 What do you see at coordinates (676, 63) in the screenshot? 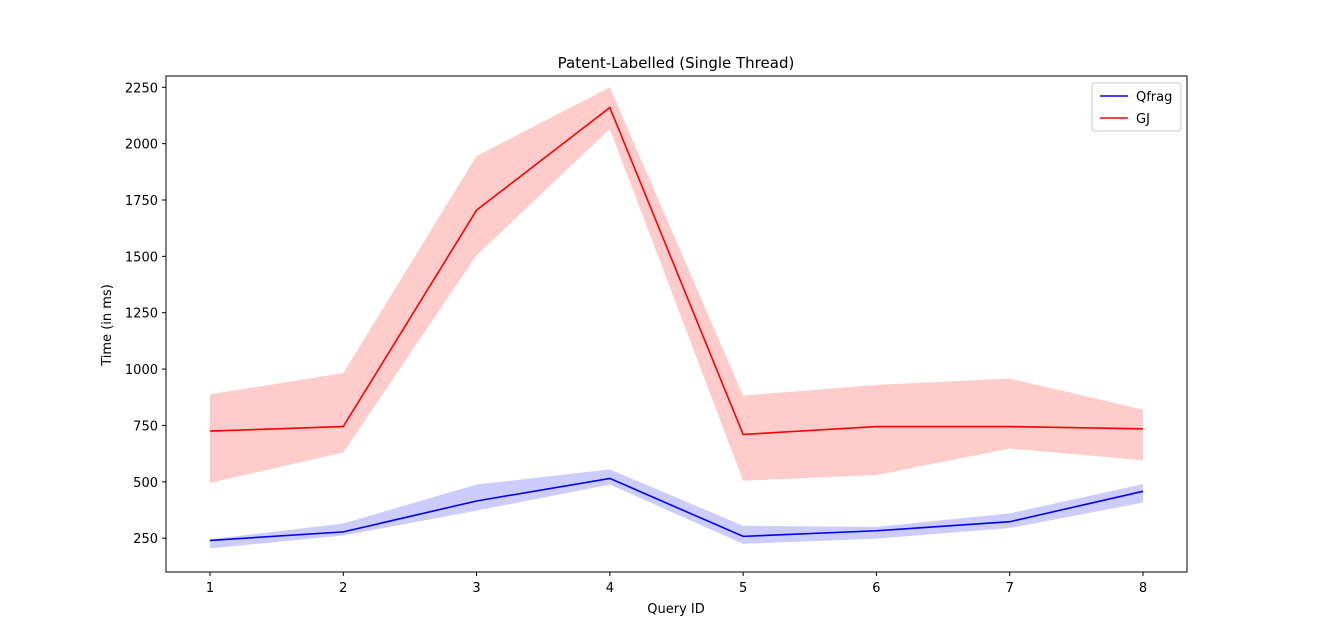
I see `chart-title: Patent-Labelled (Single Thread)` at bounding box center [676, 63].